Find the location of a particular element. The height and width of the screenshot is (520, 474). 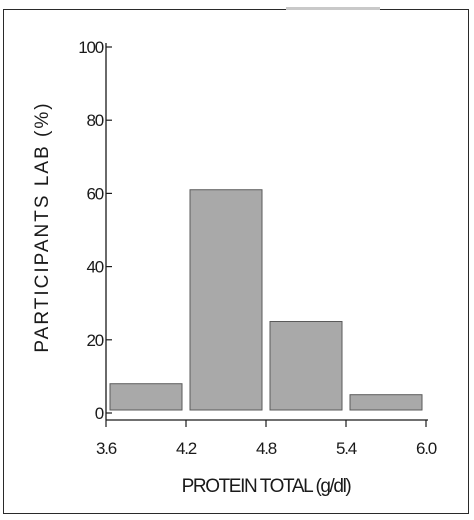

y-tick-label: 60 is located at coordinates (94, 193).